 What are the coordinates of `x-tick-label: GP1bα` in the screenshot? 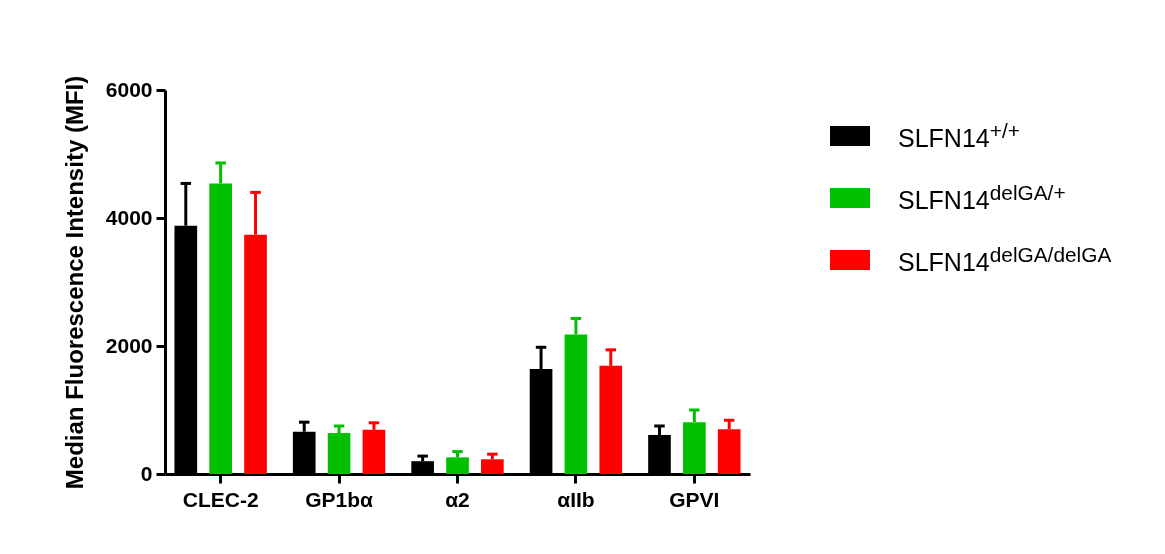 It's located at (339, 499).